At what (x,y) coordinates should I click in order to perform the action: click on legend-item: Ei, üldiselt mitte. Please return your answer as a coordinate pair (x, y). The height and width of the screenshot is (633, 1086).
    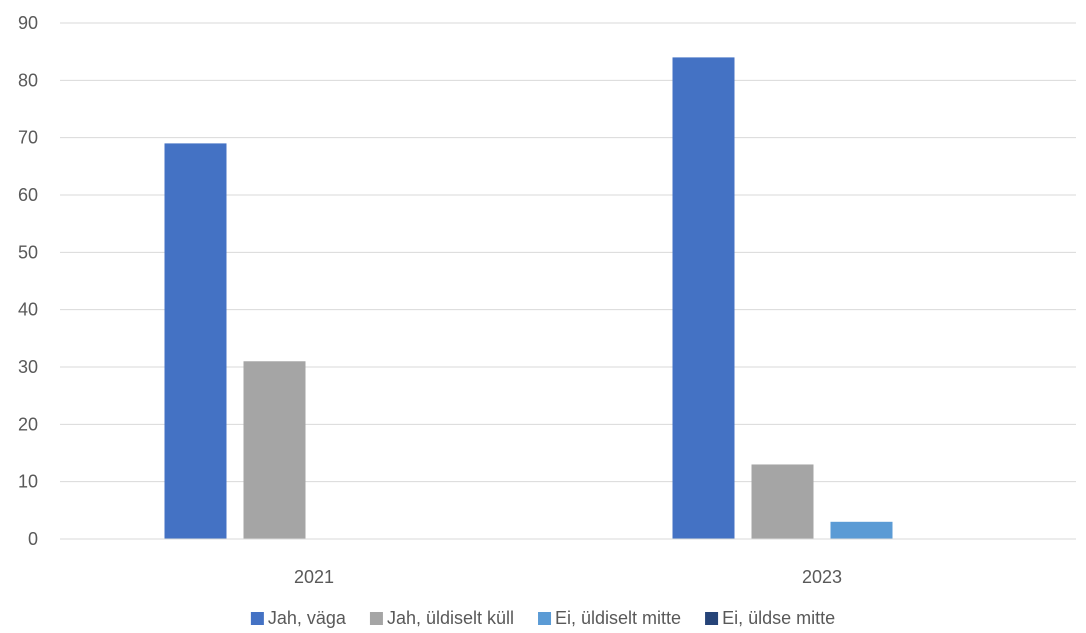
    Looking at the image, I should click on (609, 618).